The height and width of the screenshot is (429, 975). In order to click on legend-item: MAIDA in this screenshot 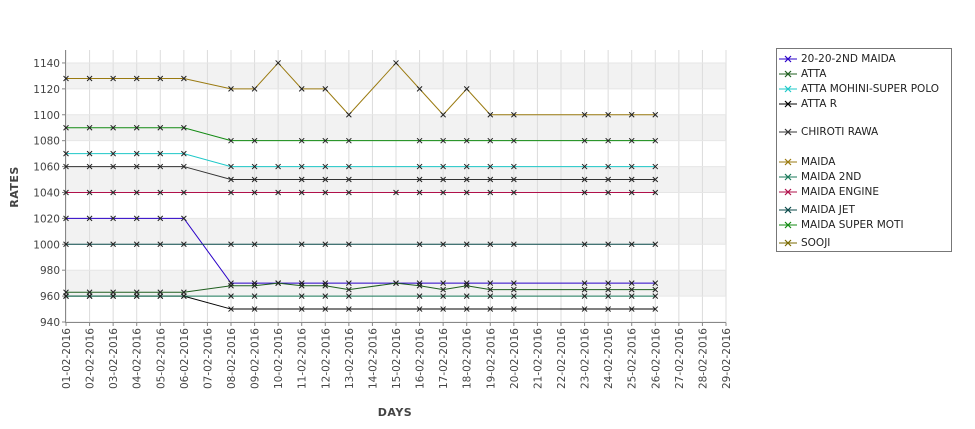, I will do `click(807, 162)`.